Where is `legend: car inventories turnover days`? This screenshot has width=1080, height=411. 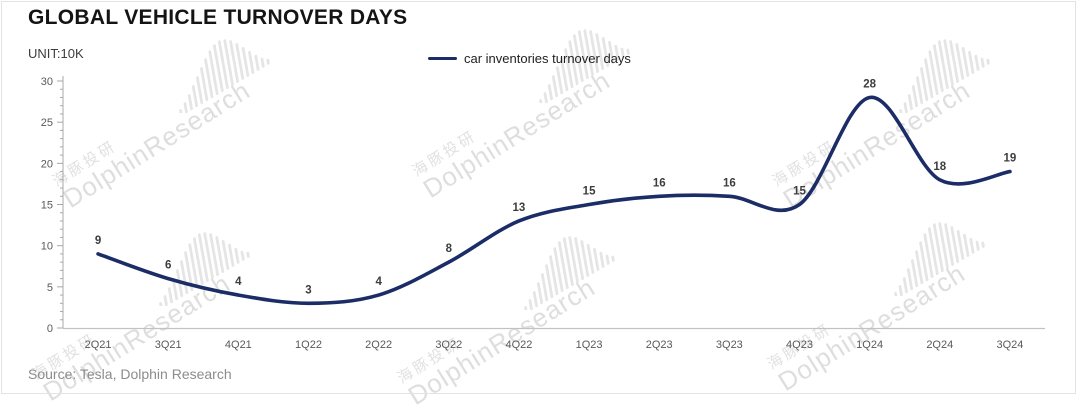 legend: car inventories turnover days is located at coordinates (529, 58).